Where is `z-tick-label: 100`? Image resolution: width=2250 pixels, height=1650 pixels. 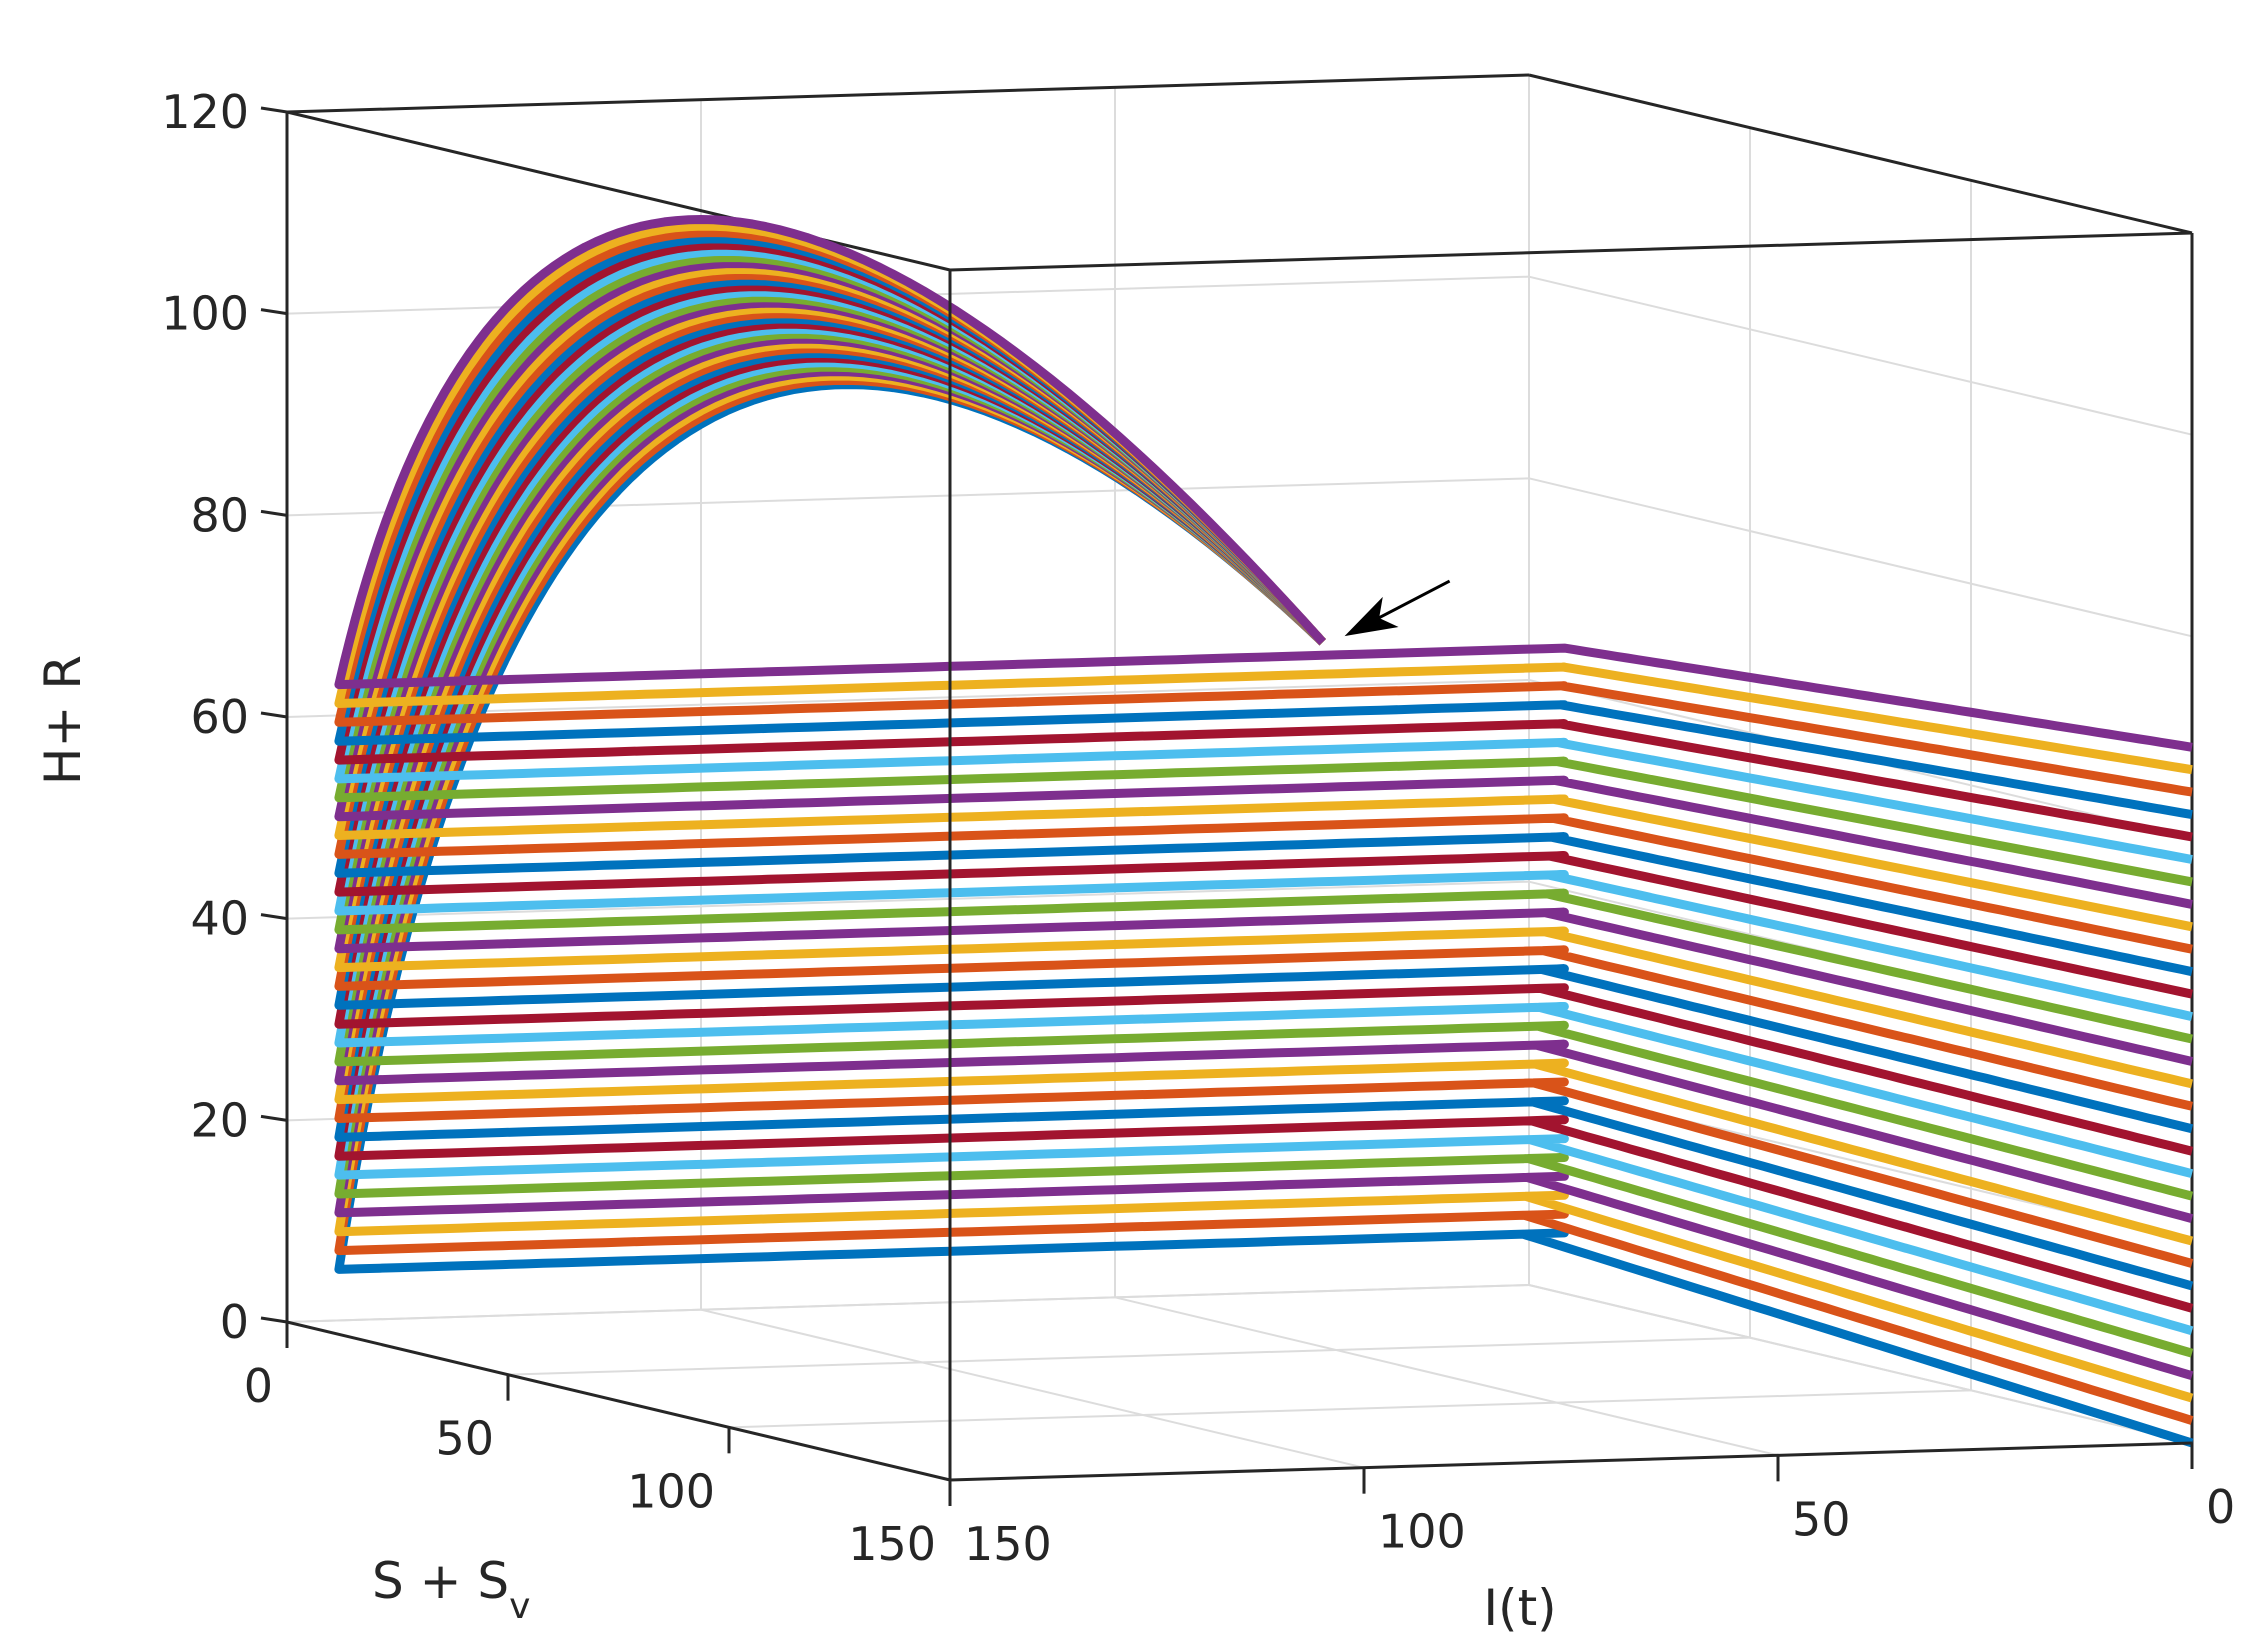
z-tick-label: 100 is located at coordinates (205, 314).